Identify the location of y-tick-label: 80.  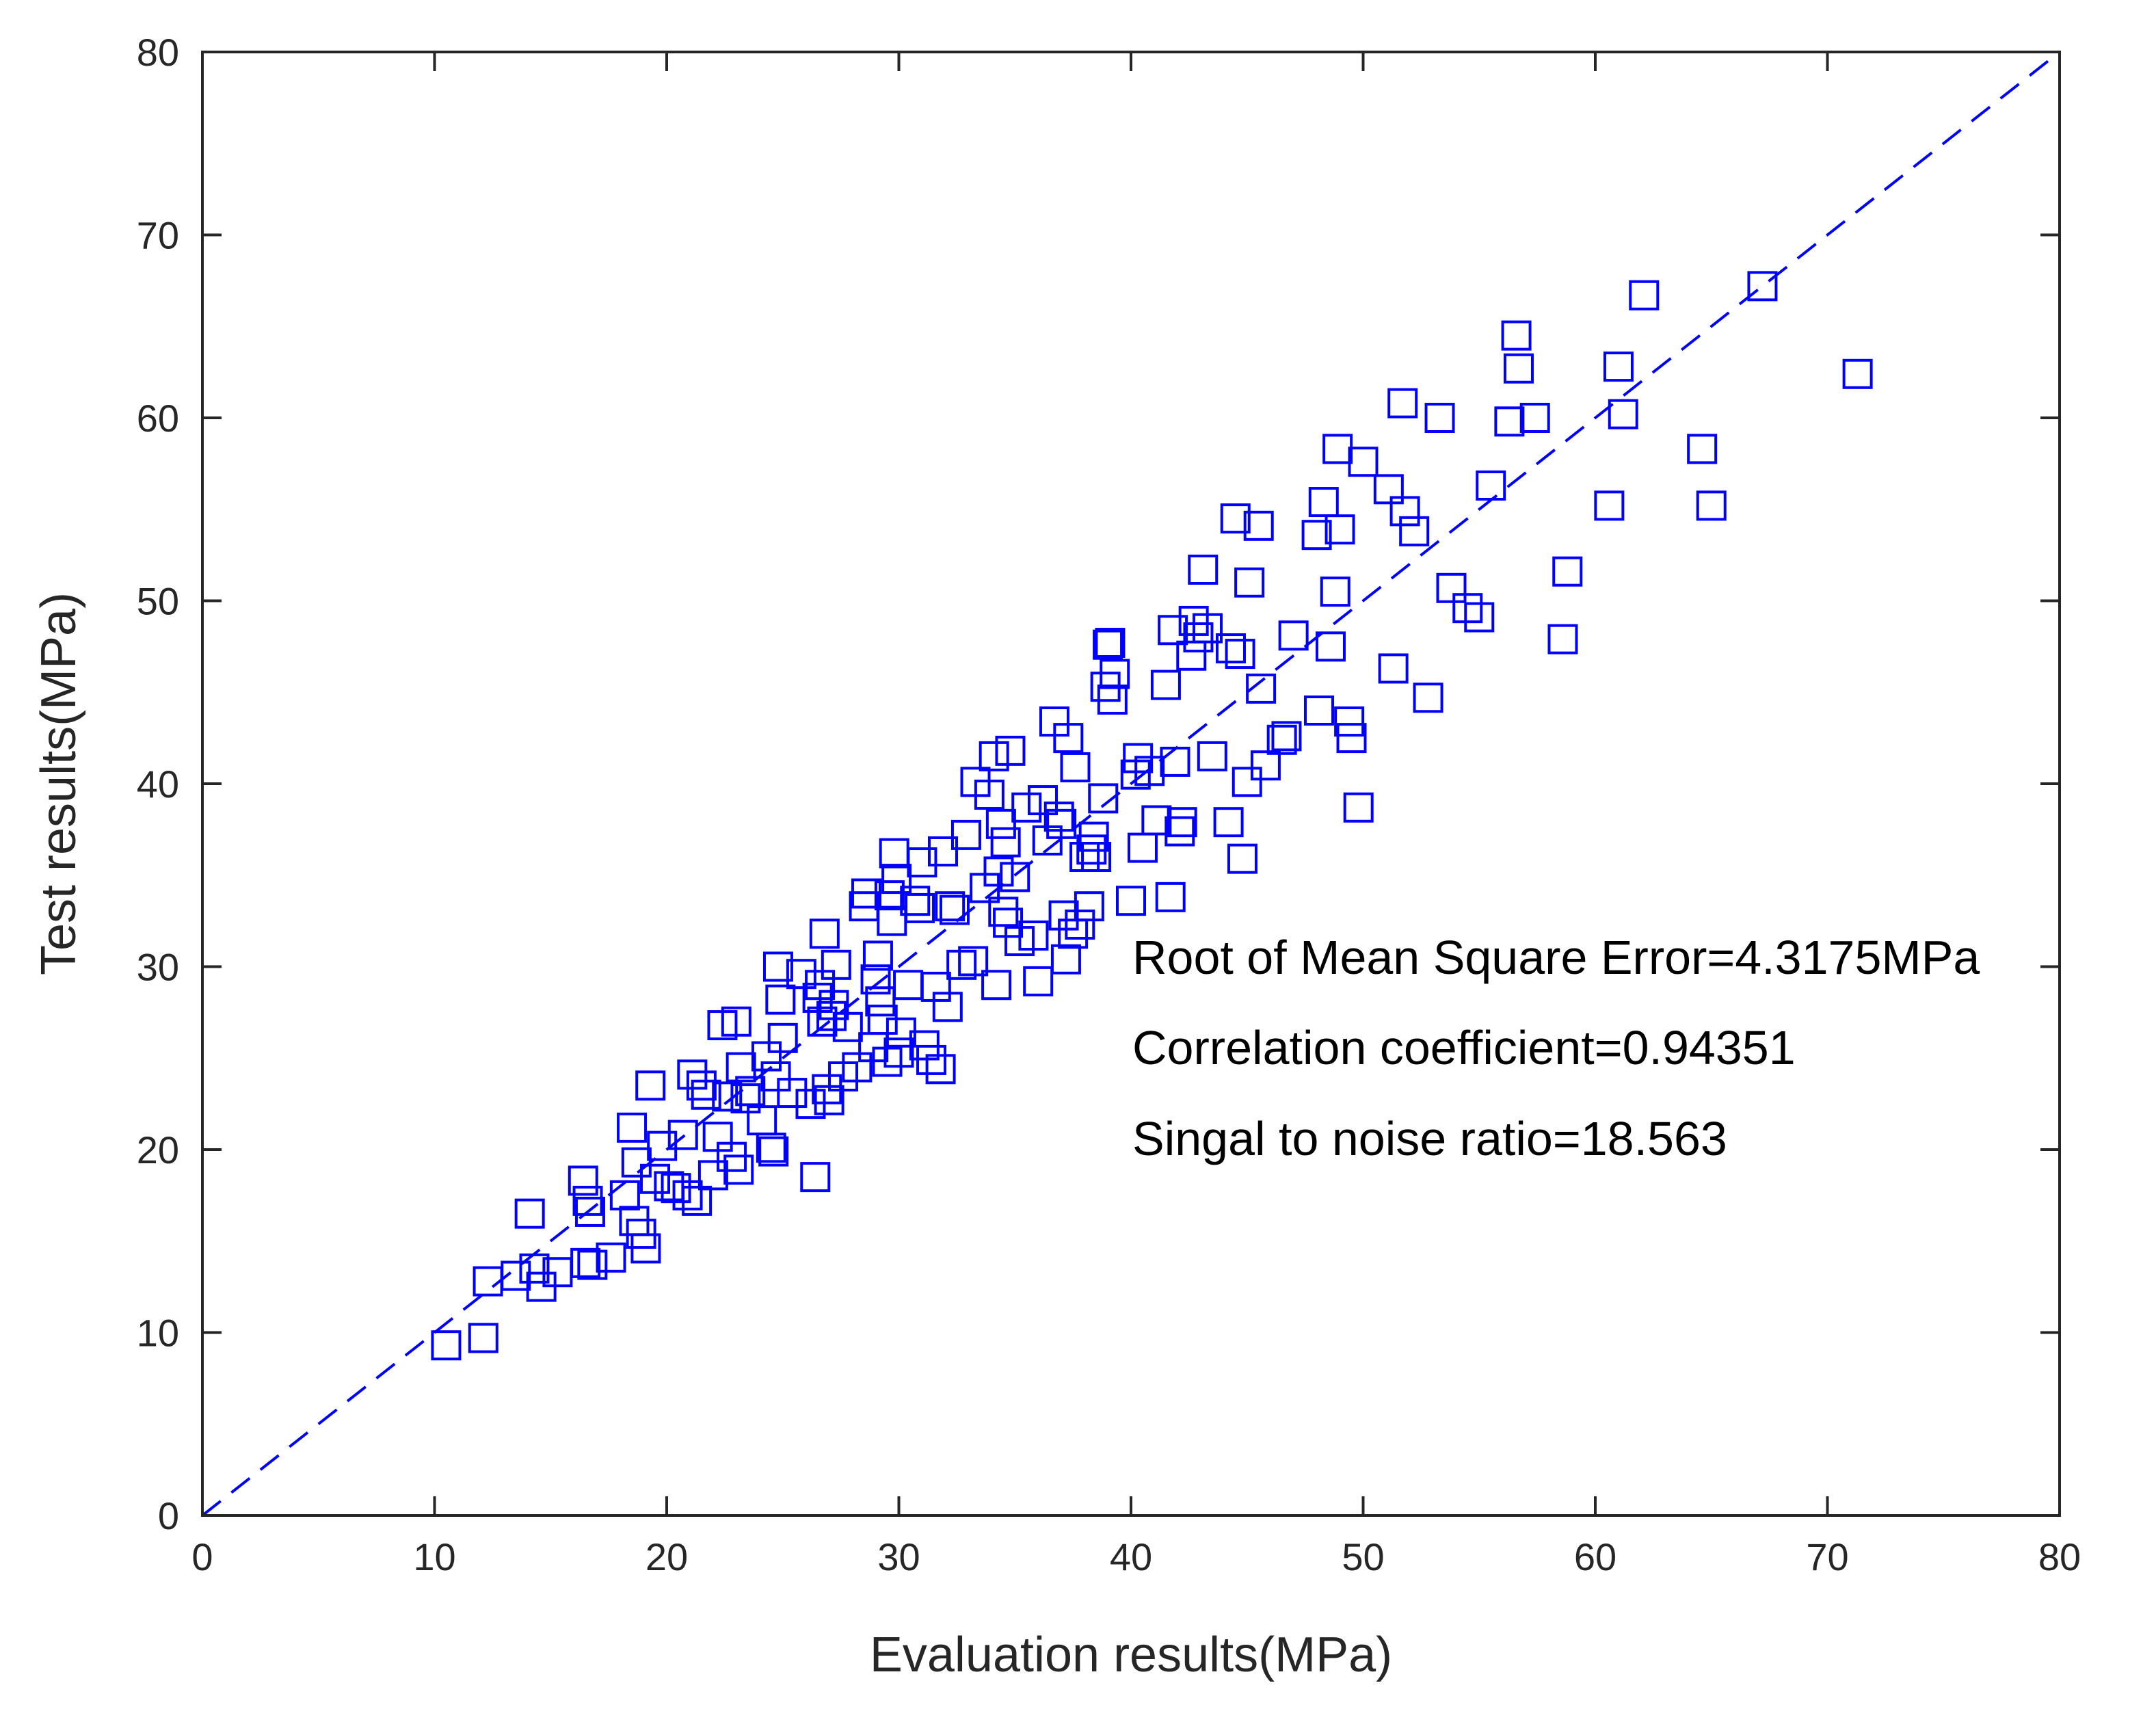
(158, 52).